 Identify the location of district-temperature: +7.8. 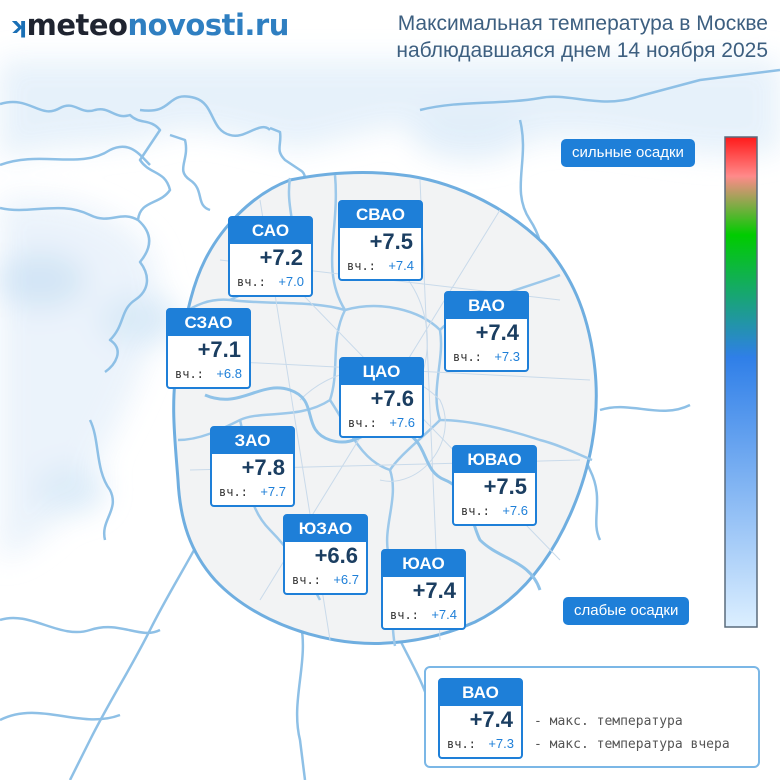
(263, 467).